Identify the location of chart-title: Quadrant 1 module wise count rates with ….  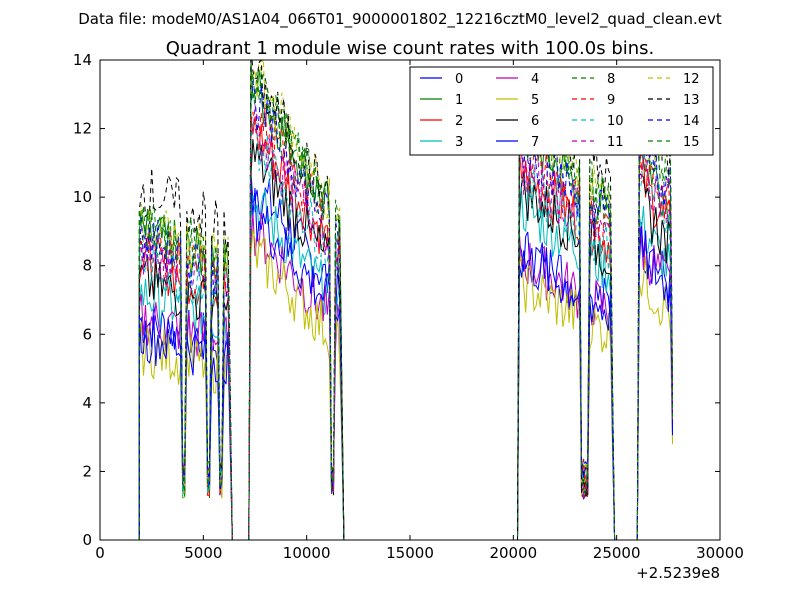
(410, 48).